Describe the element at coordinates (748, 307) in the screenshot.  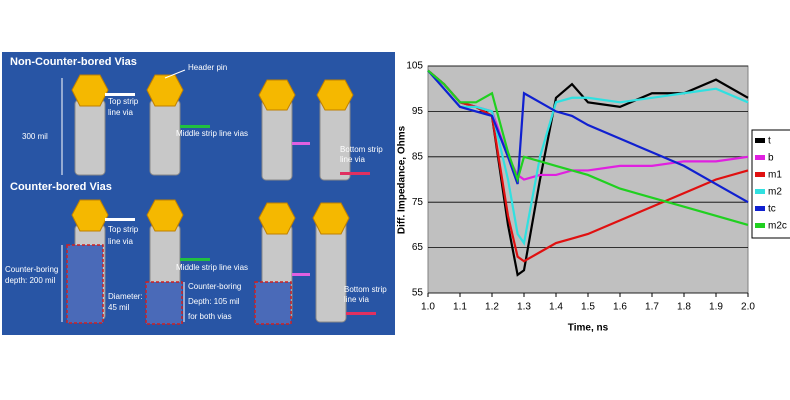
I see `x-tick-label: 2.0` at that location.